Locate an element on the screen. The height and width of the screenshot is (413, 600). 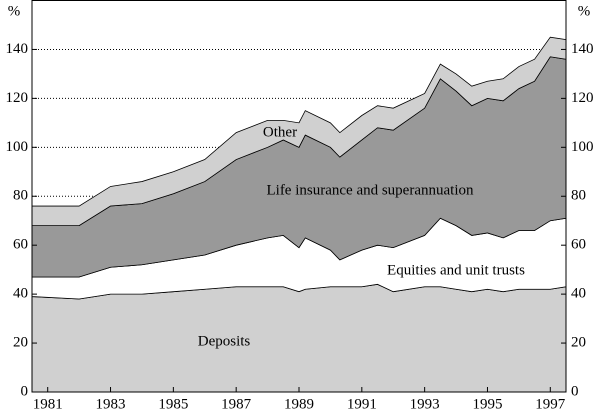
y-tick-label-right: 100 is located at coordinates (582, 147).